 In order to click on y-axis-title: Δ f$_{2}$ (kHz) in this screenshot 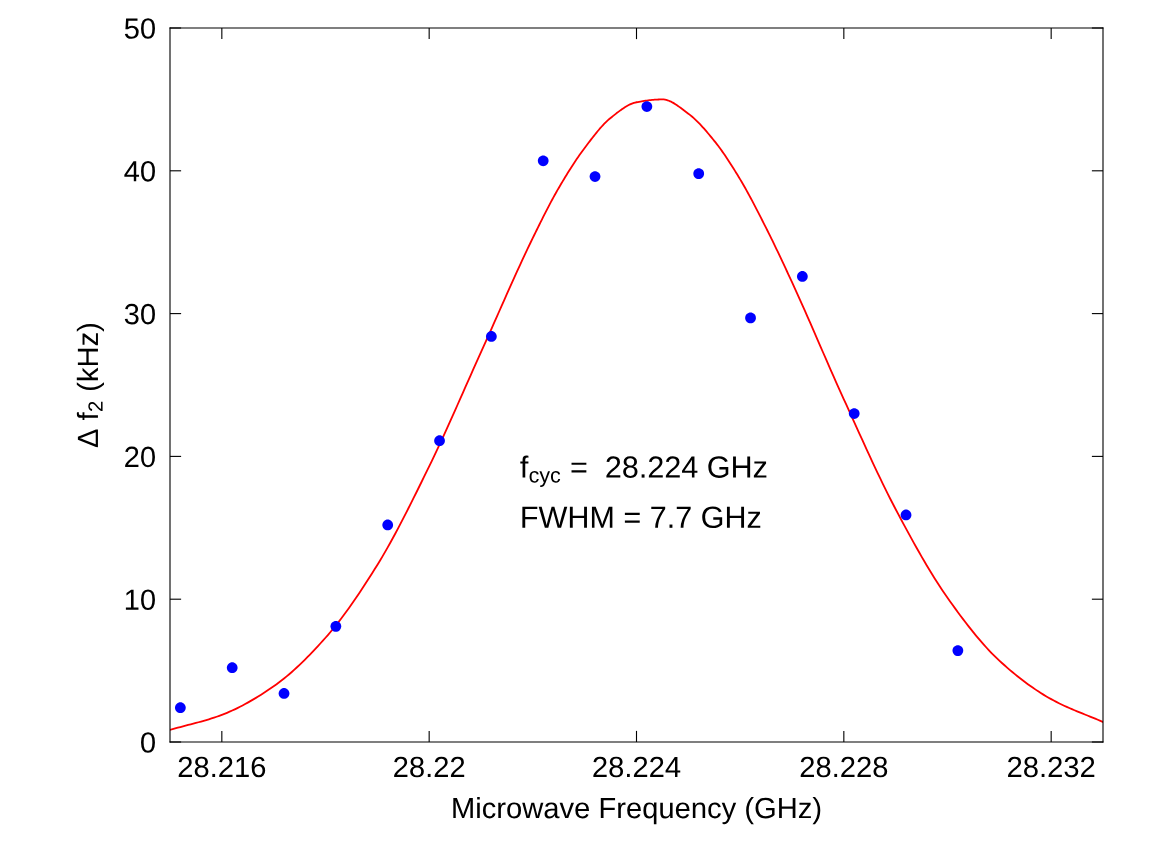, I will do `click(90, 385)`.